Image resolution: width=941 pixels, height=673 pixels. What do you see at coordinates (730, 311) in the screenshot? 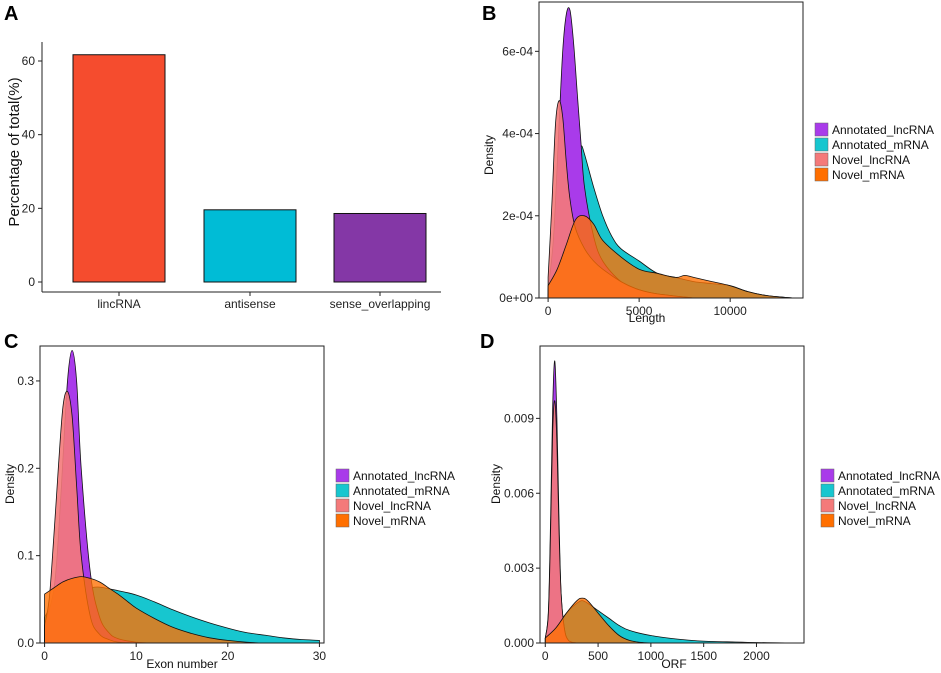
I see `panel-b-xtick-label: 10000` at bounding box center [730, 311].